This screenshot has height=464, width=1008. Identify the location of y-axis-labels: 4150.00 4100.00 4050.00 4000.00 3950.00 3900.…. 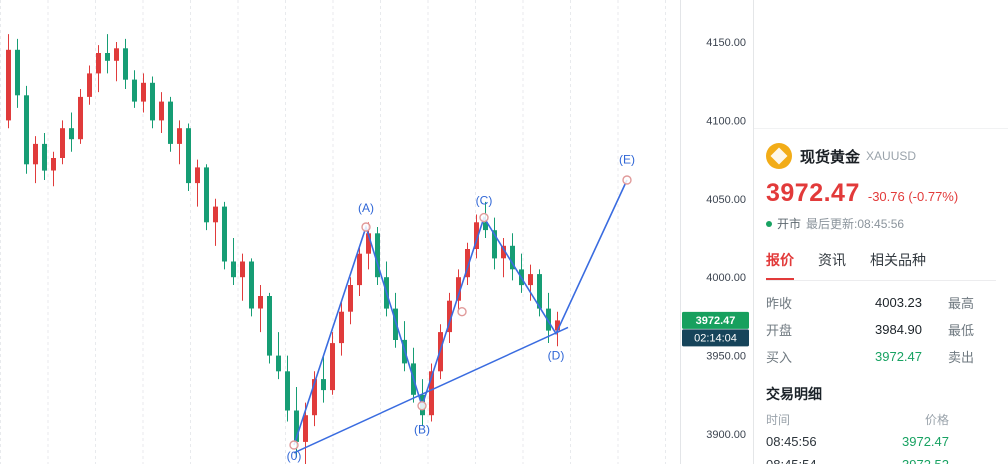
(726, 239).